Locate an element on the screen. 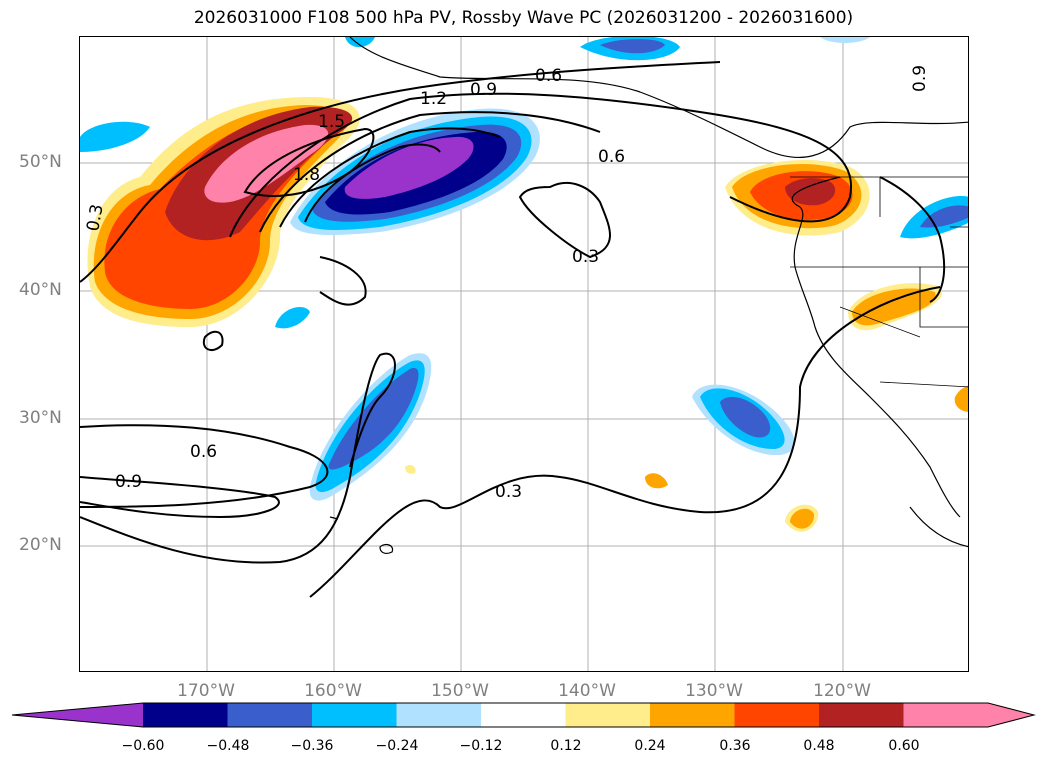  lon-label: 150°W is located at coordinates (460, 691).